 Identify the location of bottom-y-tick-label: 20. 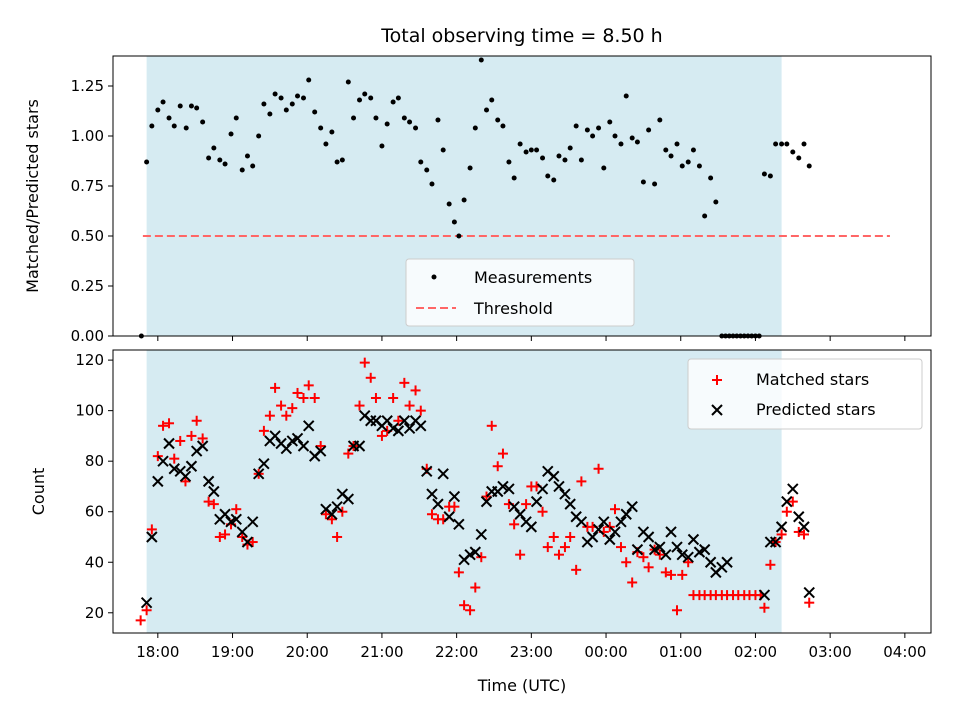
(94, 613).